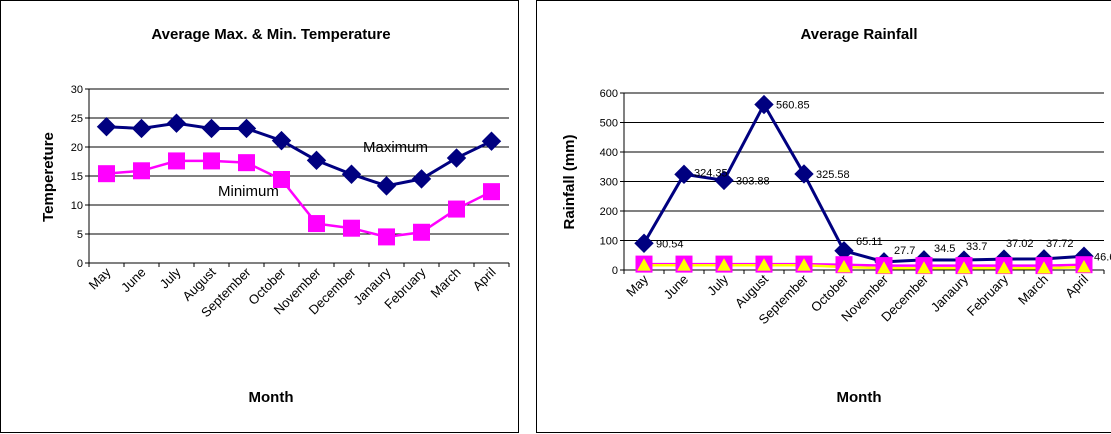 This screenshot has width=1111, height=434. Describe the element at coordinates (859, 34) in the screenshot. I see `chart-title: Average Rainfall` at that location.